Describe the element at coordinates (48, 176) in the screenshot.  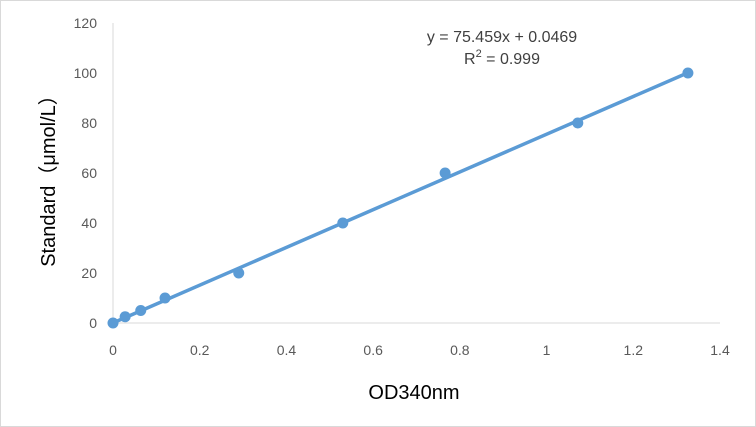
I see `y-axis-label: Standard（μmol/L）` at that location.